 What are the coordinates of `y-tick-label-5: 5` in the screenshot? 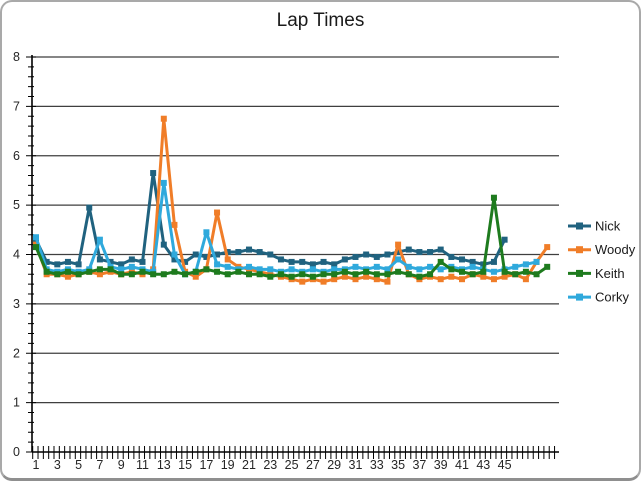 It's located at (16, 205).